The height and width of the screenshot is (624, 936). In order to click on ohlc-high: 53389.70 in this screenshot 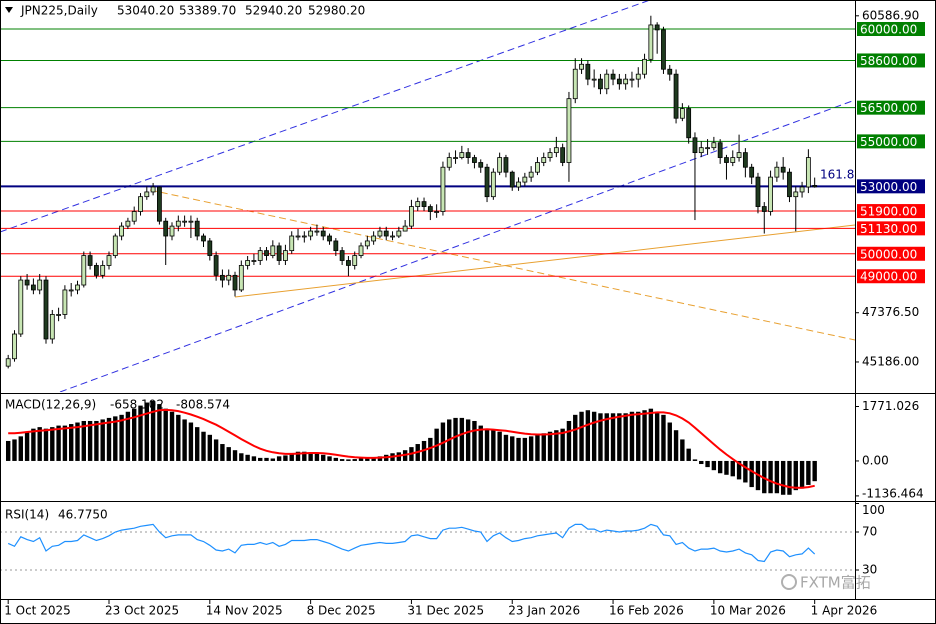, I will do `click(207, 11)`.